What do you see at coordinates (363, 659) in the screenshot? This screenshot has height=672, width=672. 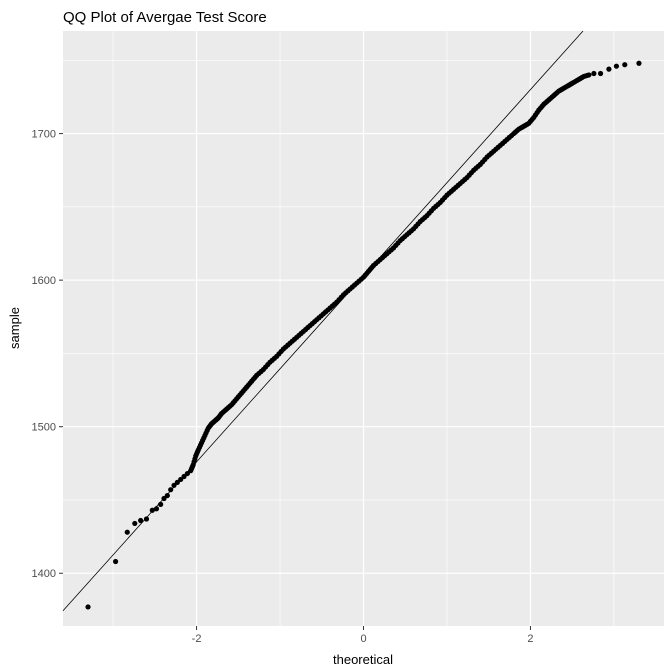 I see `x-axis-title: theoretical` at bounding box center [363, 659].